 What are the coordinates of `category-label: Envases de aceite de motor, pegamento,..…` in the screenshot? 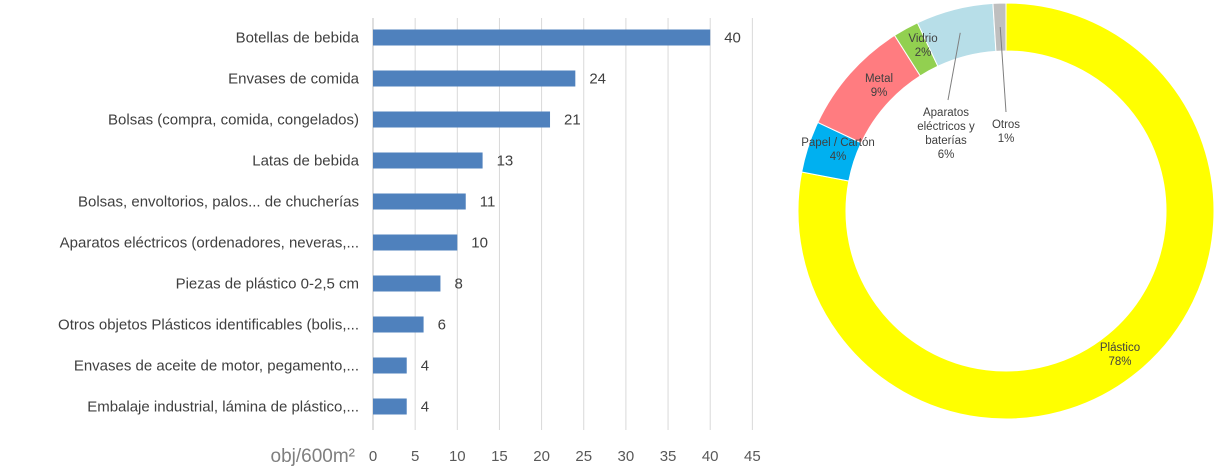 It's located at (216, 366).